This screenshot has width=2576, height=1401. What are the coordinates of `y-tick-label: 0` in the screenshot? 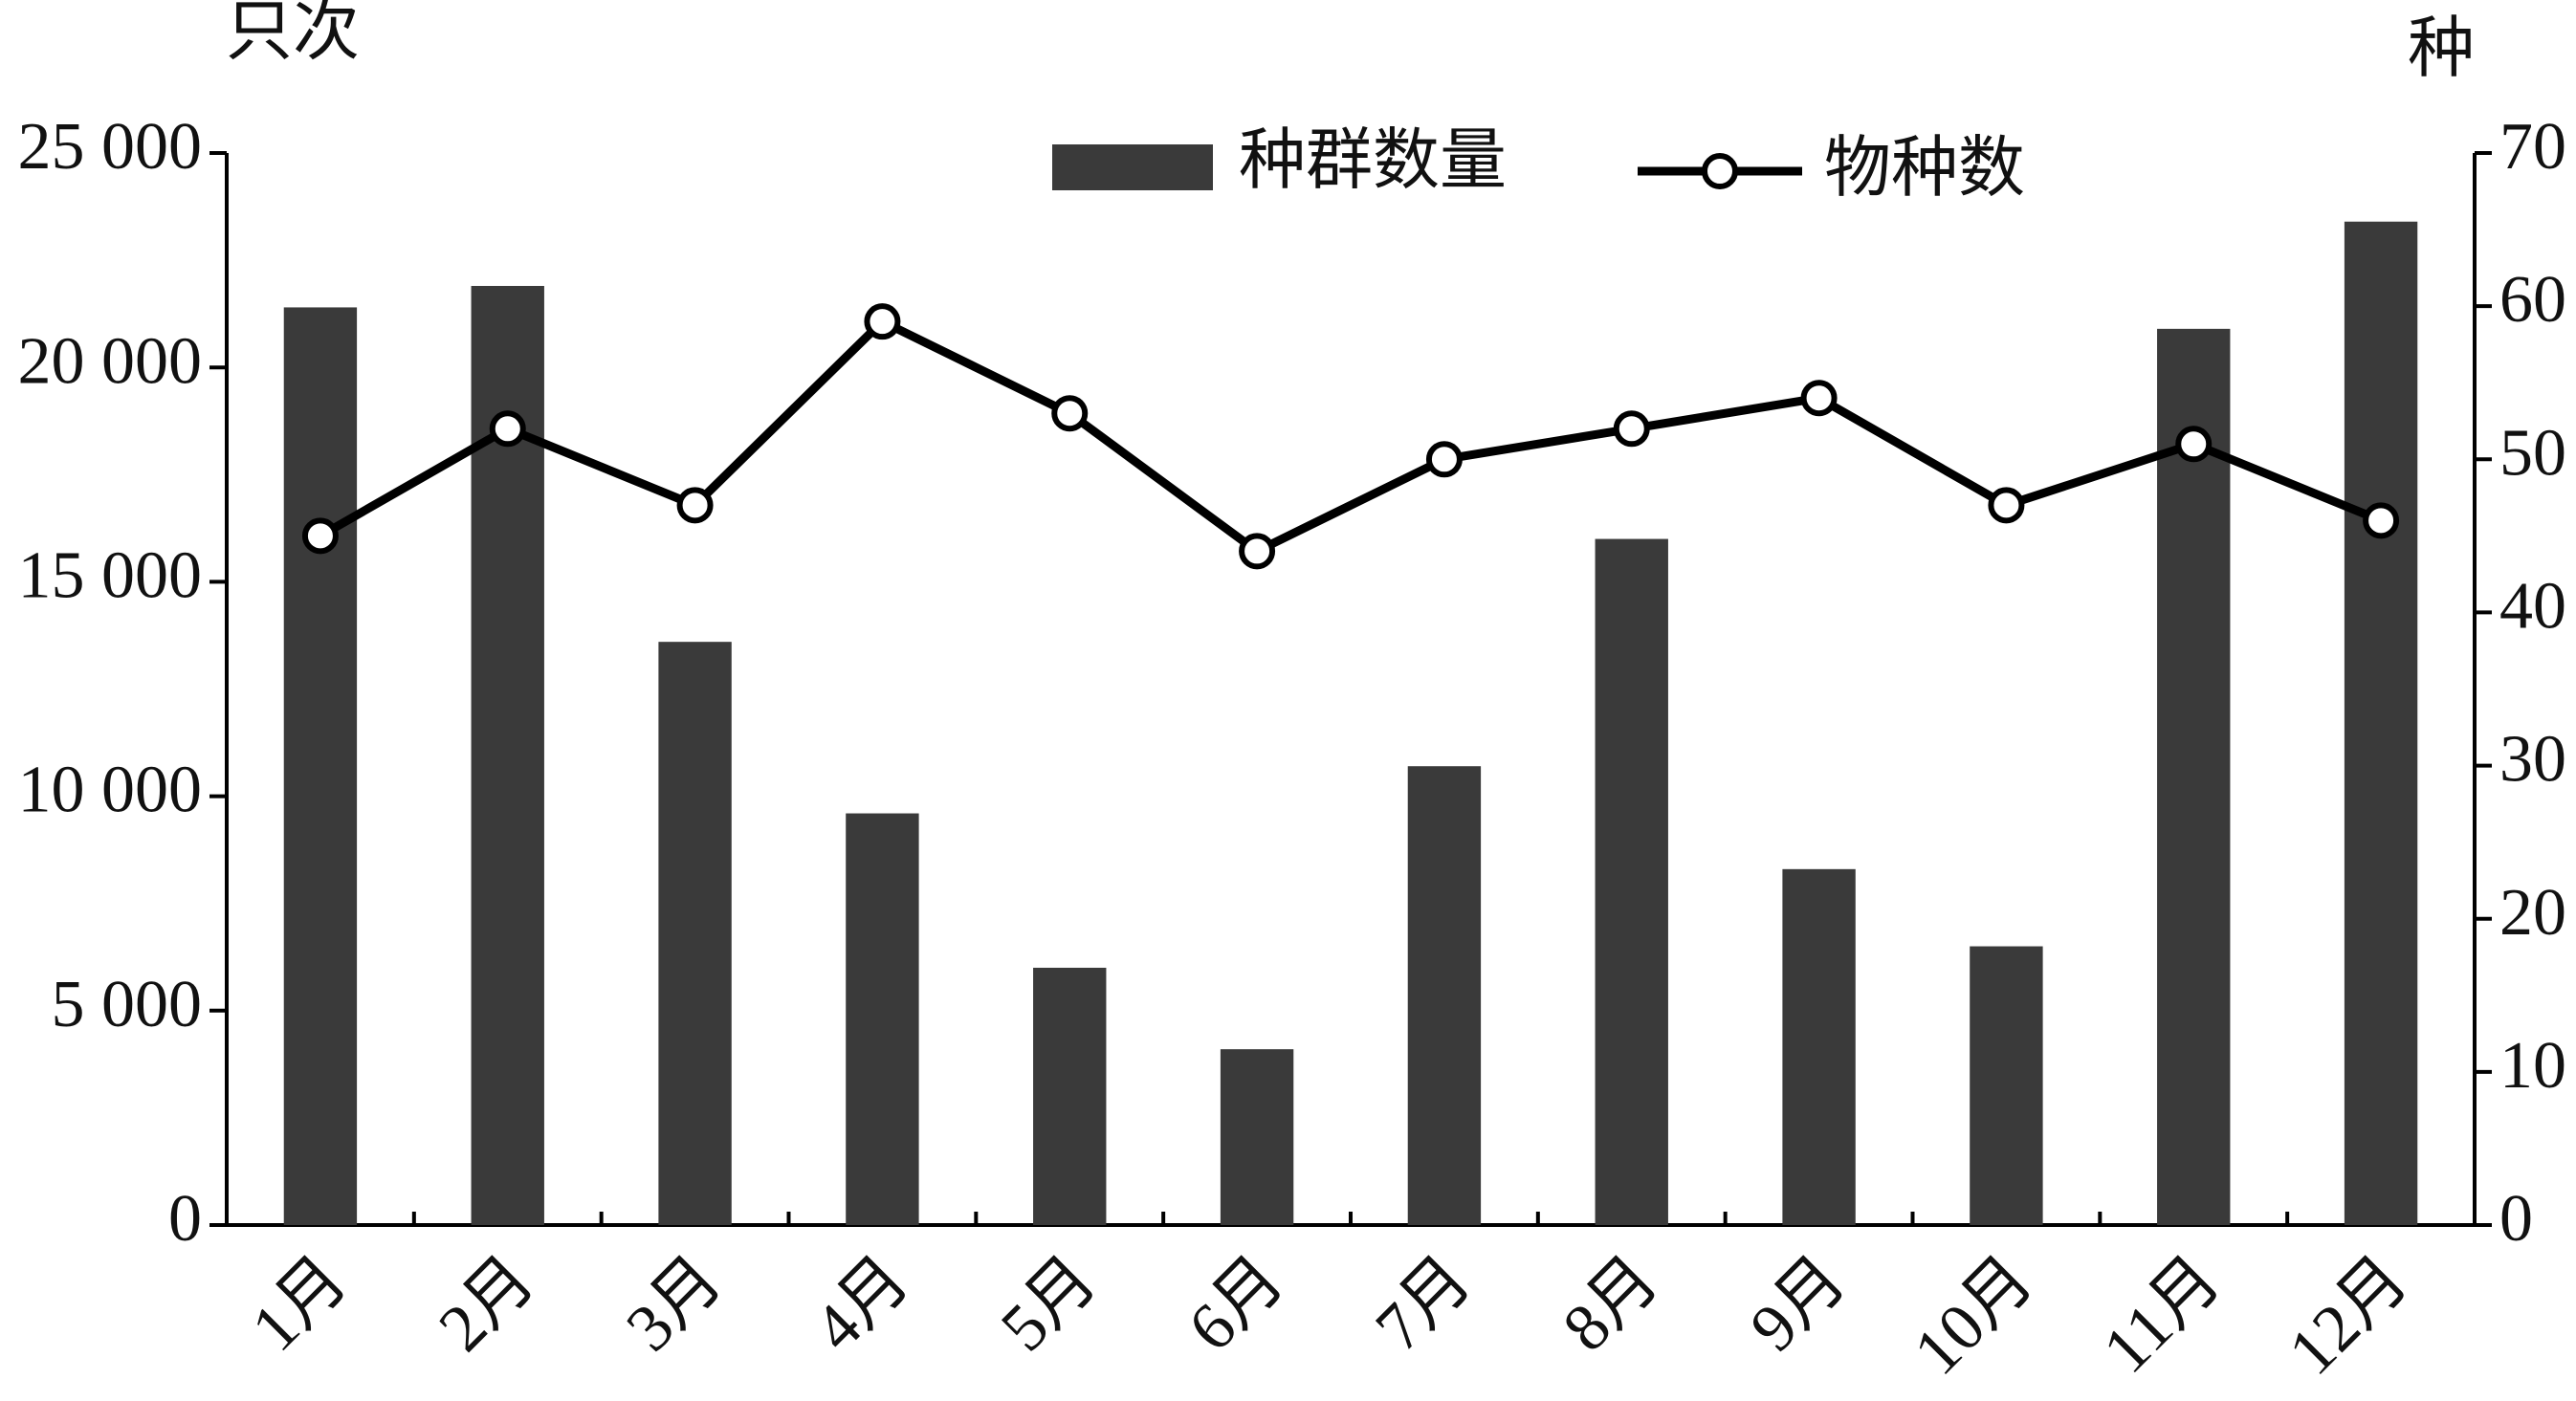 It's located at (185, 1219).